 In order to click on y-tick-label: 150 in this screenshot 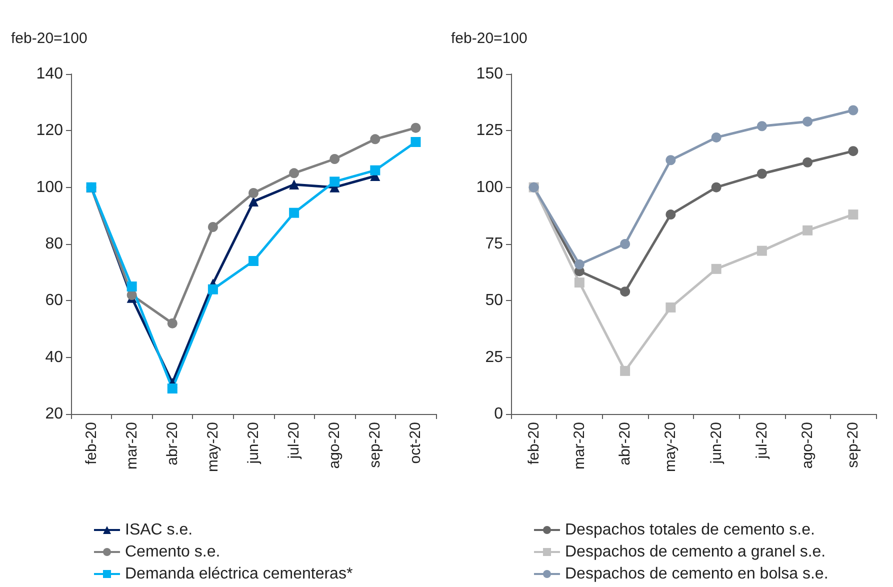, I will do `click(490, 74)`.